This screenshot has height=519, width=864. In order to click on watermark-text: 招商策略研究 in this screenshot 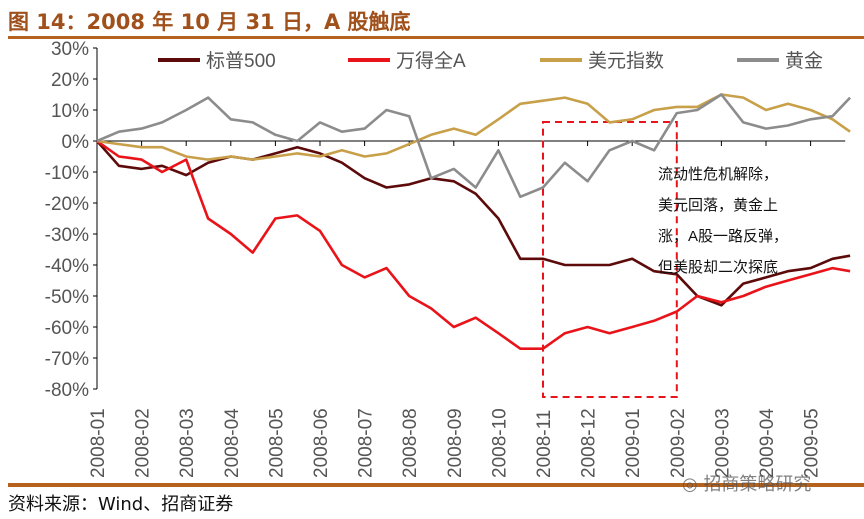, I will do `click(757, 484)`.